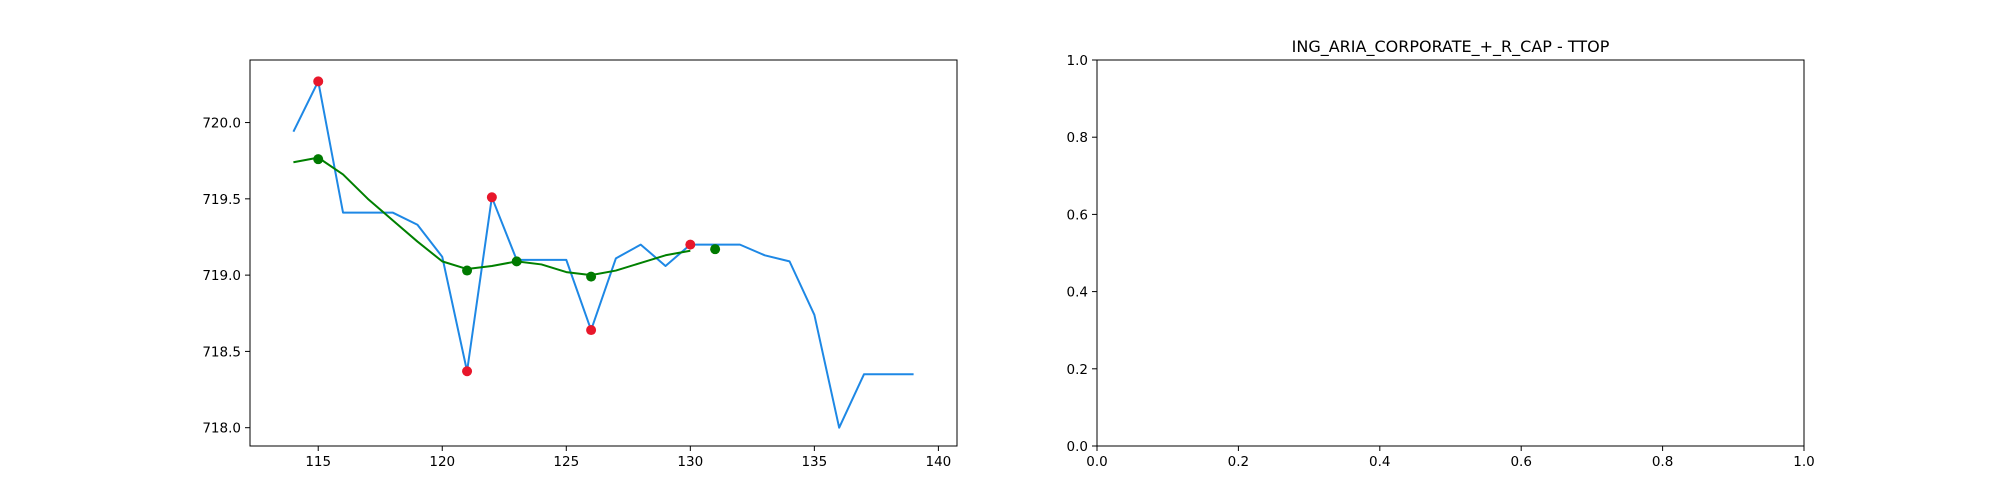 The width and height of the screenshot is (2000, 500). Describe the element at coordinates (442, 462) in the screenshot. I see `x-tick-label: 120` at that location.